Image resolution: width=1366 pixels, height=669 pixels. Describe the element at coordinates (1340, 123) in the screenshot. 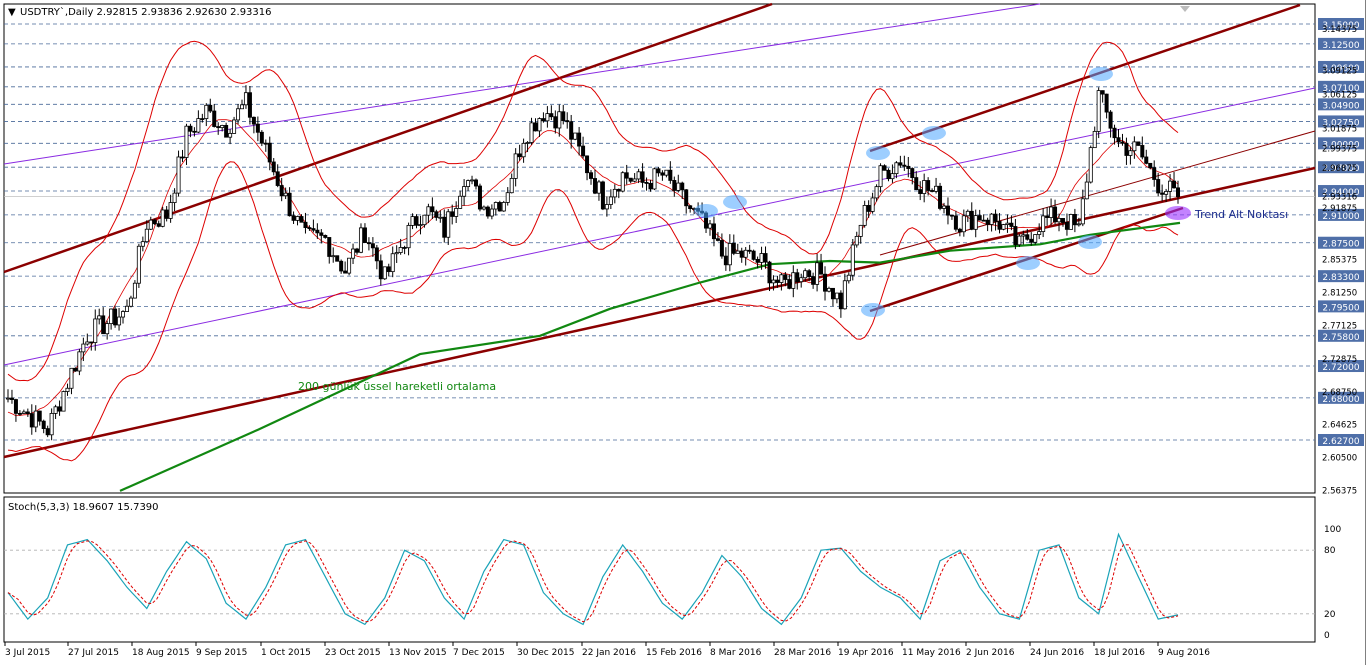

I see `price-level-label: 3.02750` at that location.